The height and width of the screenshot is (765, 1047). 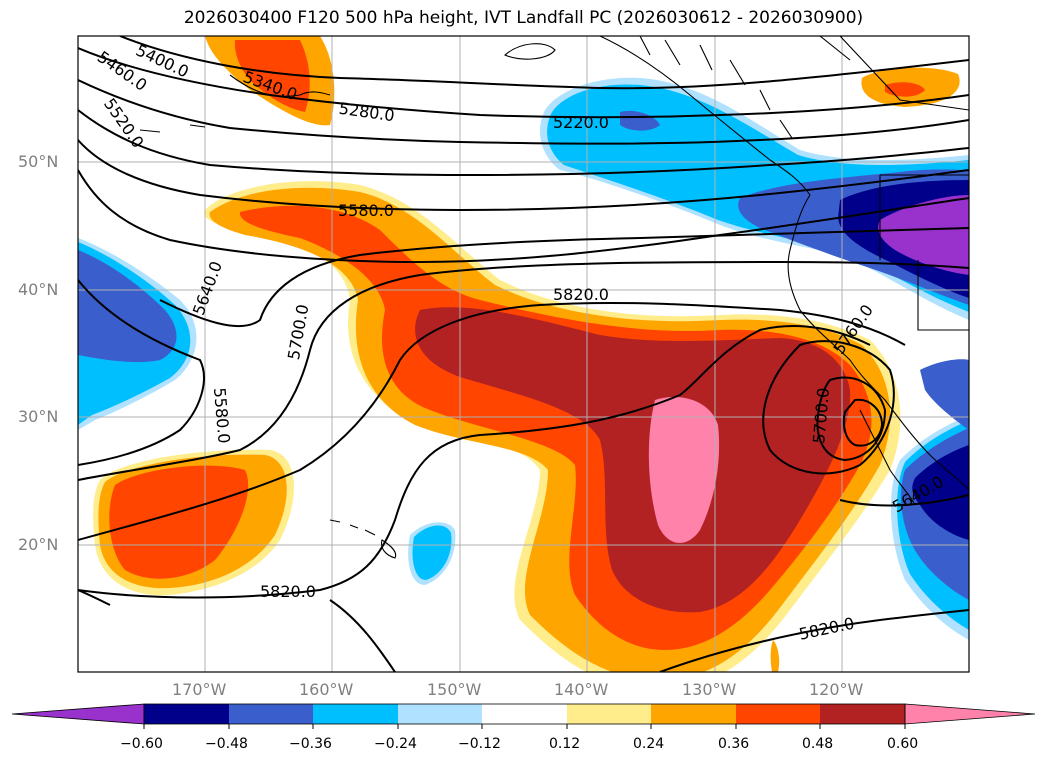 What do you see at coordinates (141, 744) in the screenshot?
I see `colorbar-tick-label: −0.60` at bounding box center [141, 744].